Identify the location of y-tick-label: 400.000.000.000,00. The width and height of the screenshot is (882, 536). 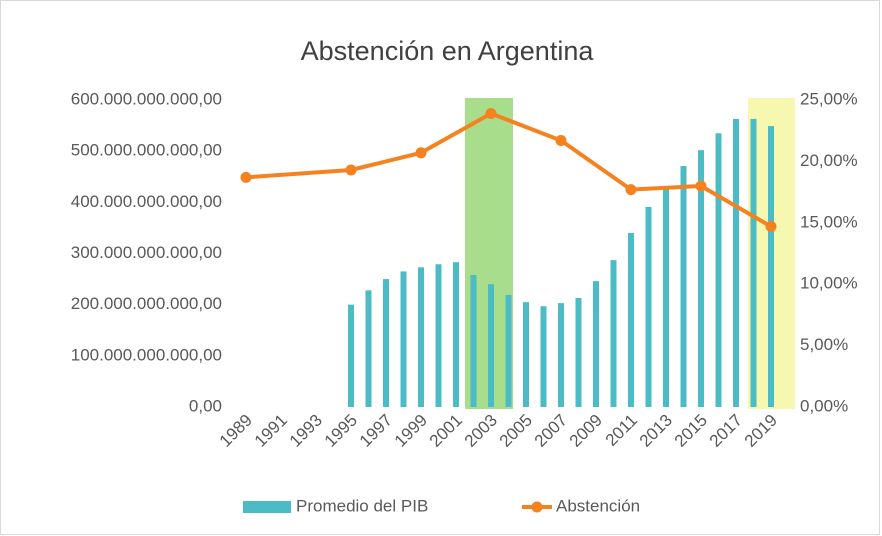
(146, 201).